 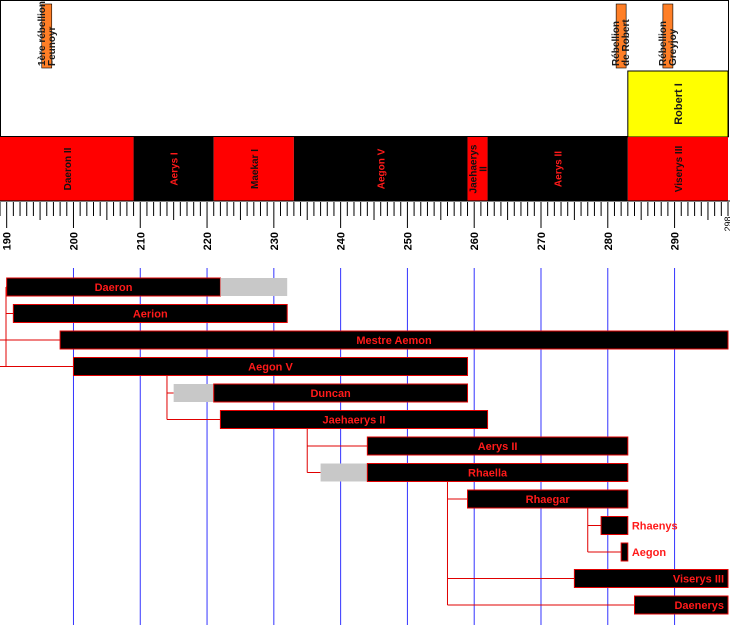 What do you see at coordinates (676, 241) in the screenshot?
I see `axis-label-290: 290` at bounding box center [676, 241].